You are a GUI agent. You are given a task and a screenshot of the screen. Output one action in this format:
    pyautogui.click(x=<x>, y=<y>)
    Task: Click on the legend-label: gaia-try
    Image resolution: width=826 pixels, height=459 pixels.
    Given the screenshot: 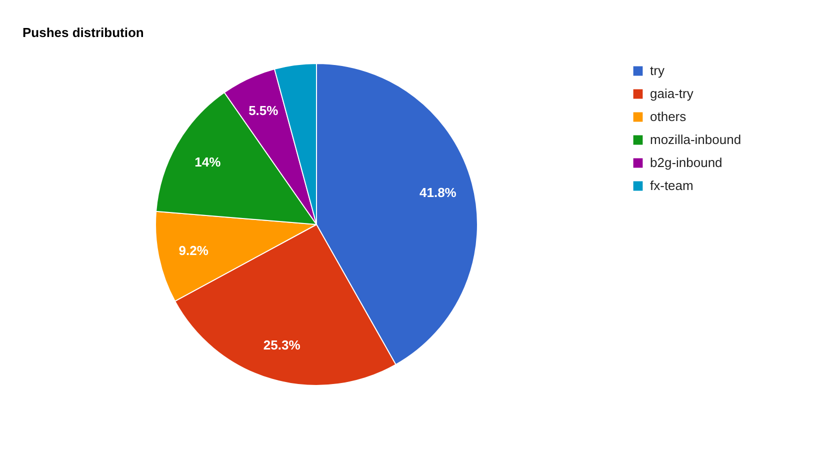 What is the action you would take?
    pyautogui.click(x=672, y=93)
    